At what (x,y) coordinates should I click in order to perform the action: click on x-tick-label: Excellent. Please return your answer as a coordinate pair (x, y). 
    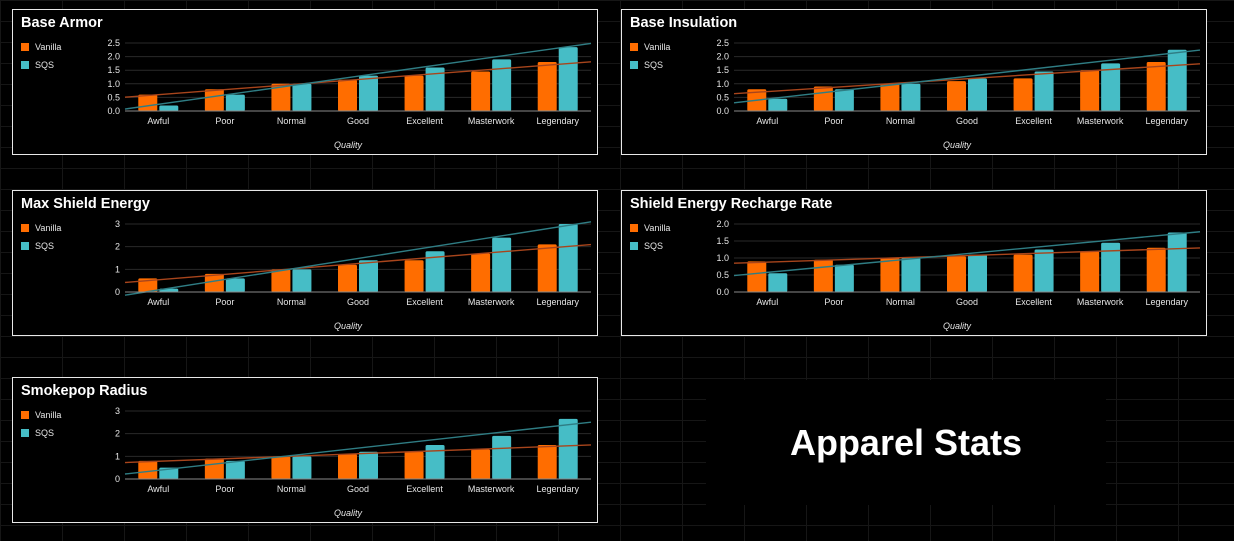
    Looking at the image, I should click on (1033, 302).